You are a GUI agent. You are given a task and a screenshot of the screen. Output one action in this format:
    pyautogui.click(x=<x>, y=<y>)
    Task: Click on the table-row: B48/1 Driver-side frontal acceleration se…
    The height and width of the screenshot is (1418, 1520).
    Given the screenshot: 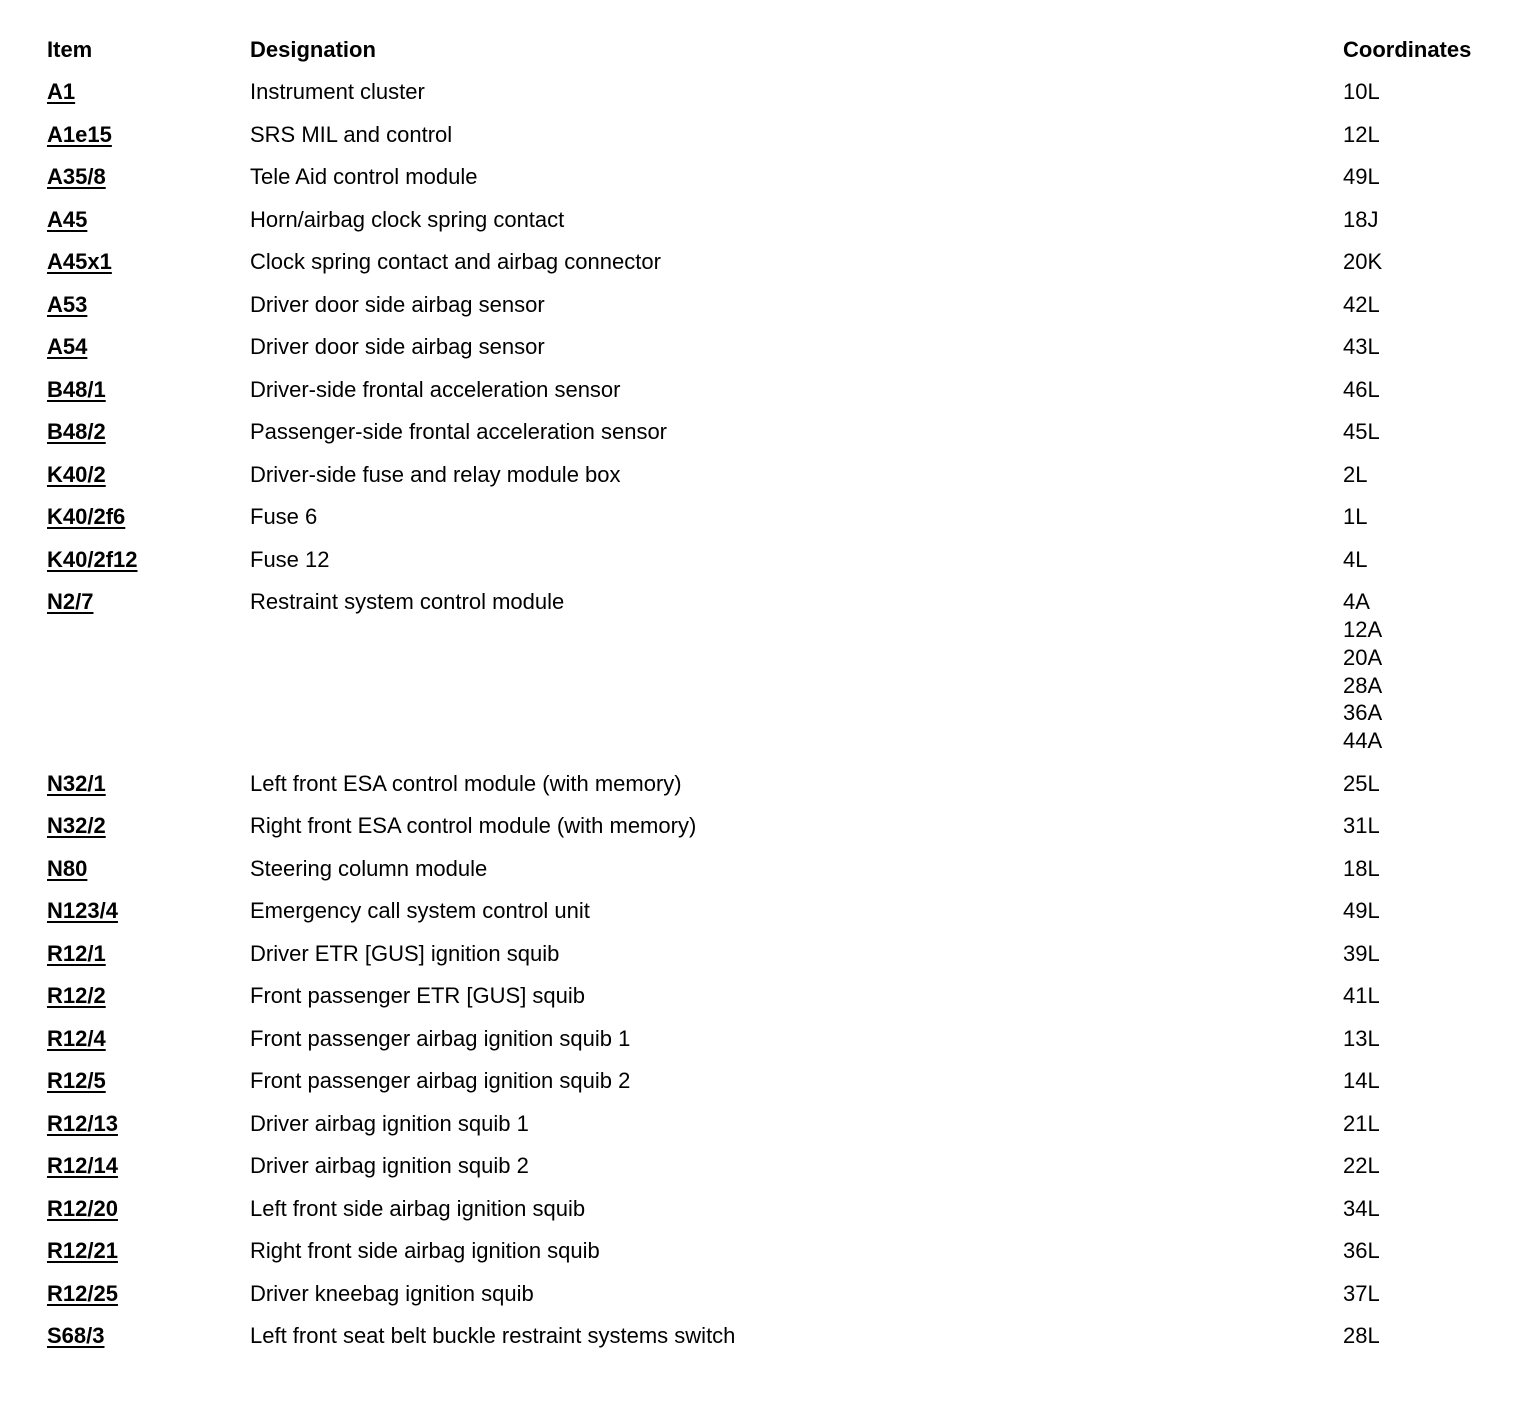 What is the action you would take?
    pyautogui.click(x=777, y=397)
    